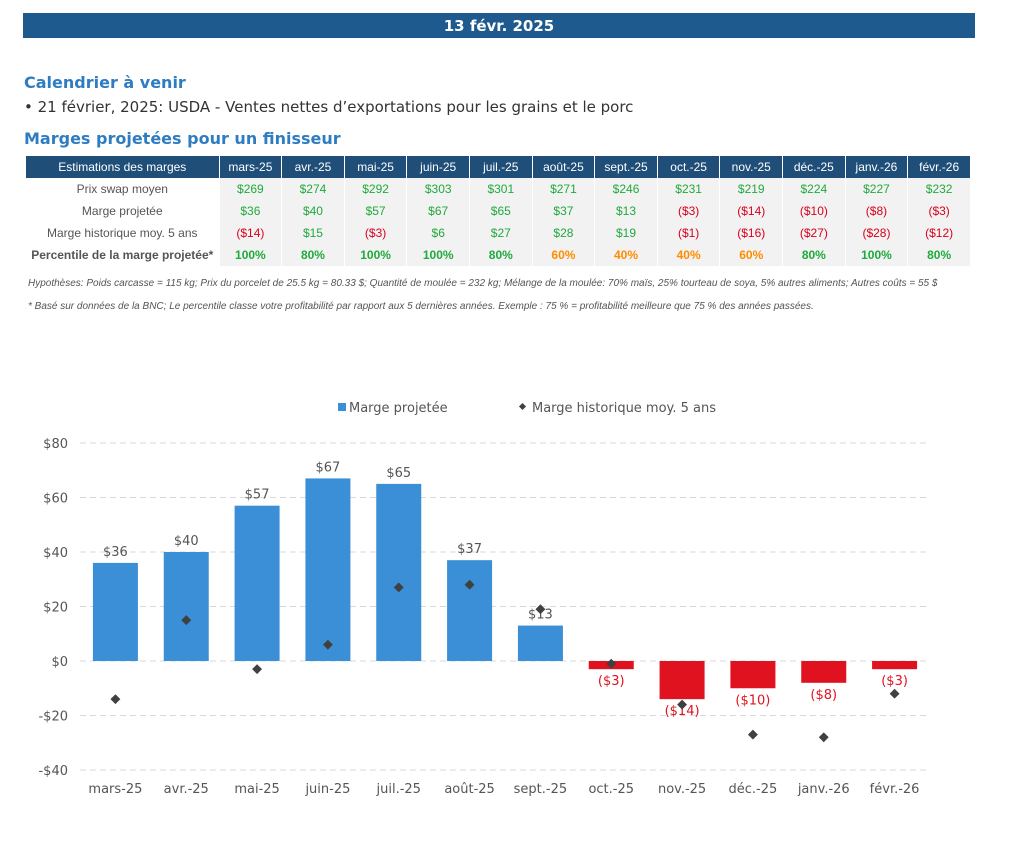 Image resolution: width=1024 pixels, height=852 pixels. Describe the element at coordinates (752, 700) in the screenshot. I see `data-label: ($10)` at that location.